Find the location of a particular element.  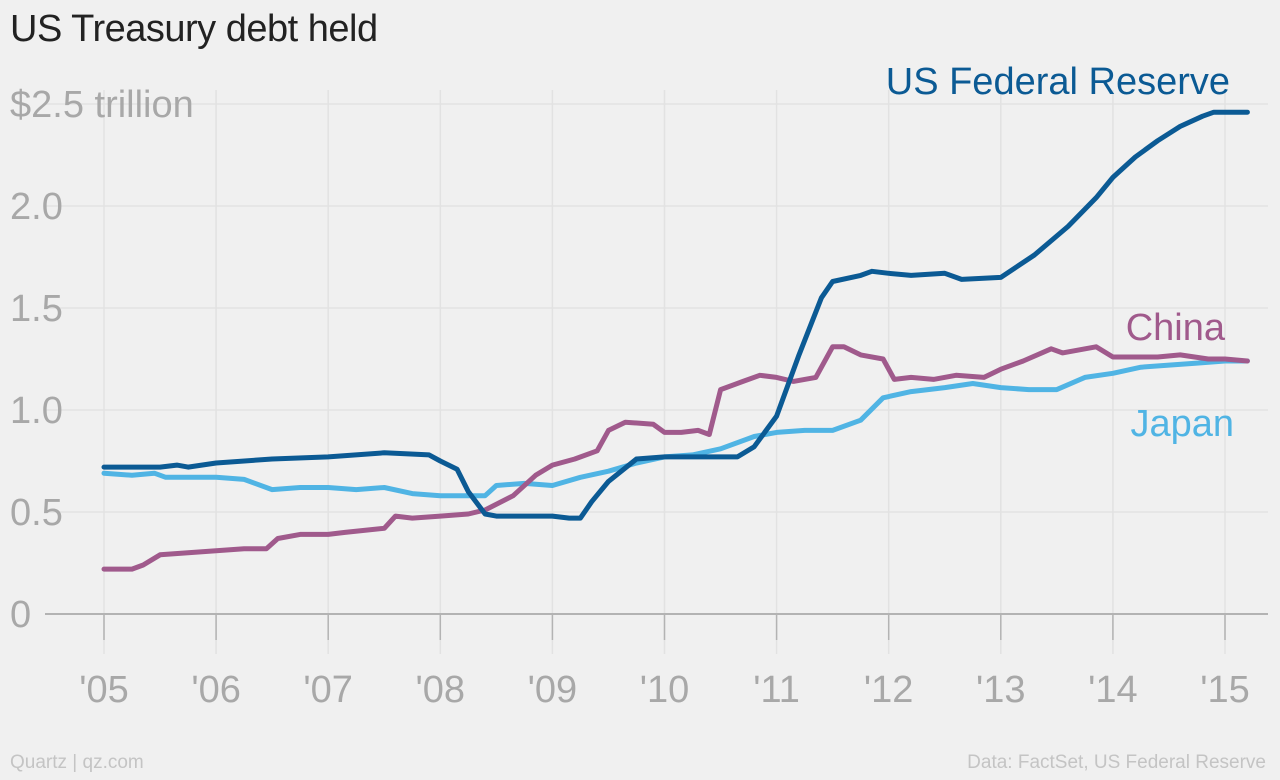

x-tick-label: '14 is located at coordinates (1113, 690).